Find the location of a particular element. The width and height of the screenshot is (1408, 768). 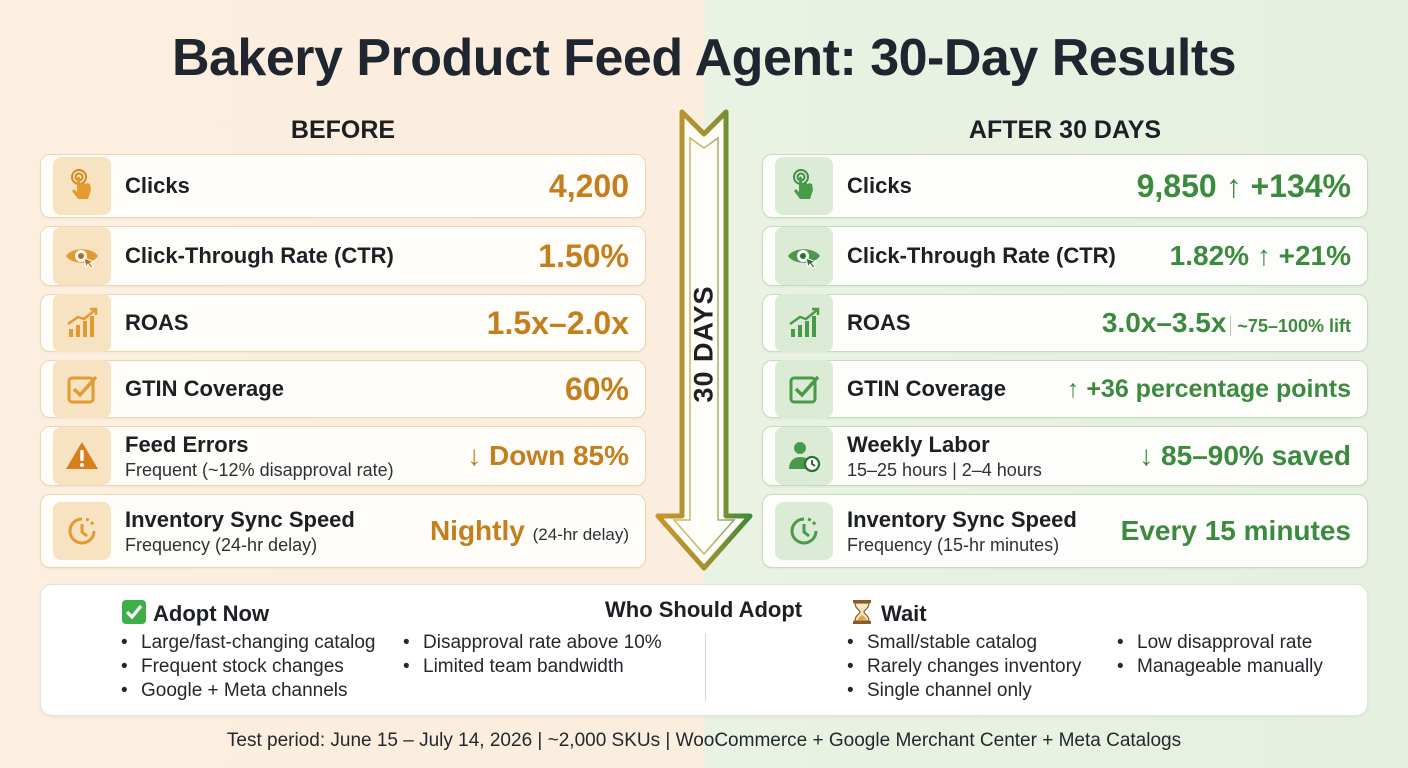

metric-value: Every 15 minutes is located at coordinates (1235, 530).